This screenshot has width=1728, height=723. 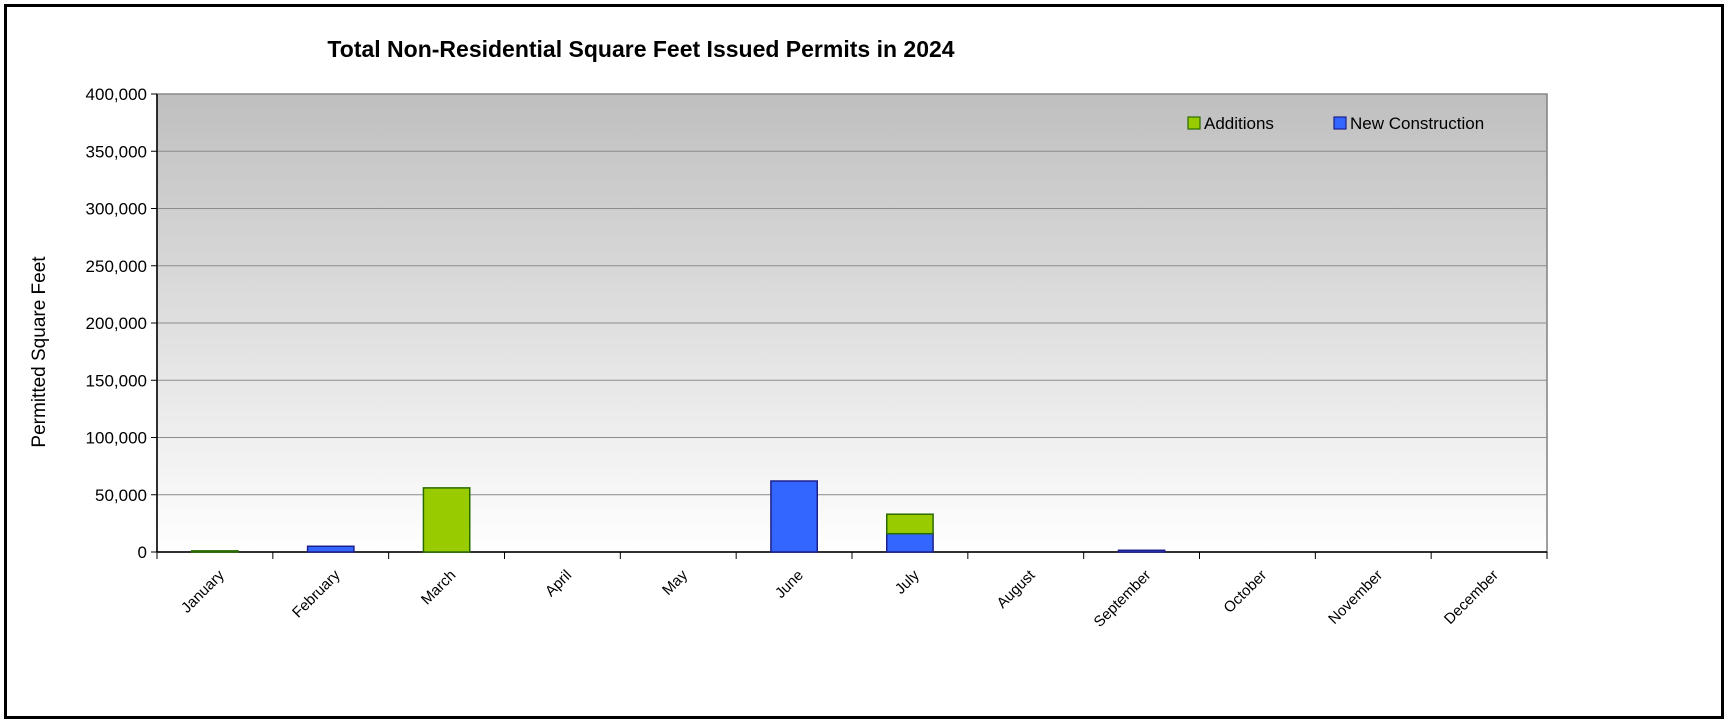 What do you see at coordinates (39, 352) in the screenshot?
I see `y-axis-label: Permitted Square Feet` at bounding box center [39, 352].